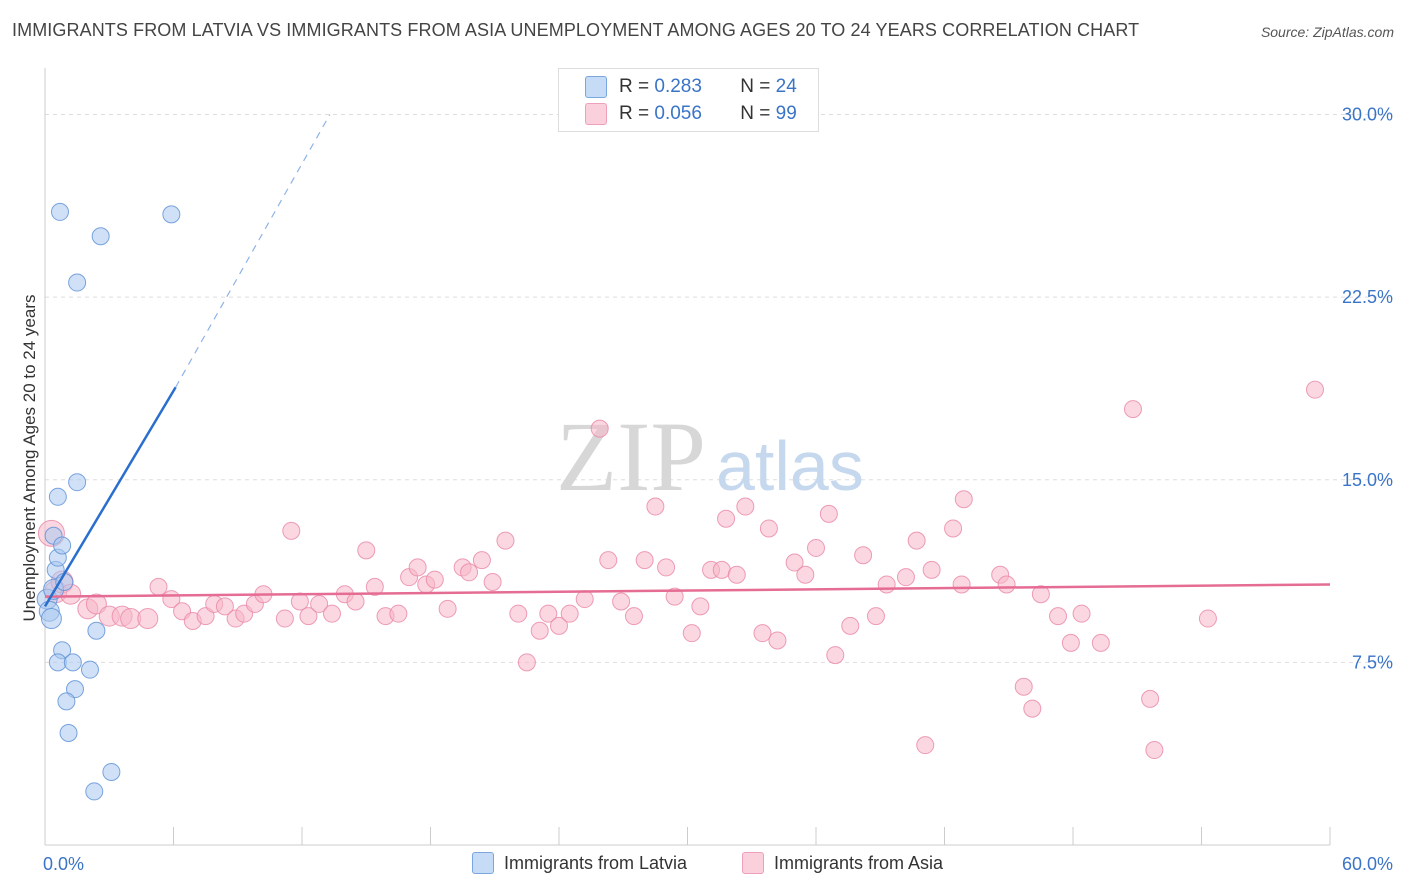 Image resolution: width=1406 pixels, height=892 pixels. I want to click on x-tick-label: 0.0%, so click(63, 864).